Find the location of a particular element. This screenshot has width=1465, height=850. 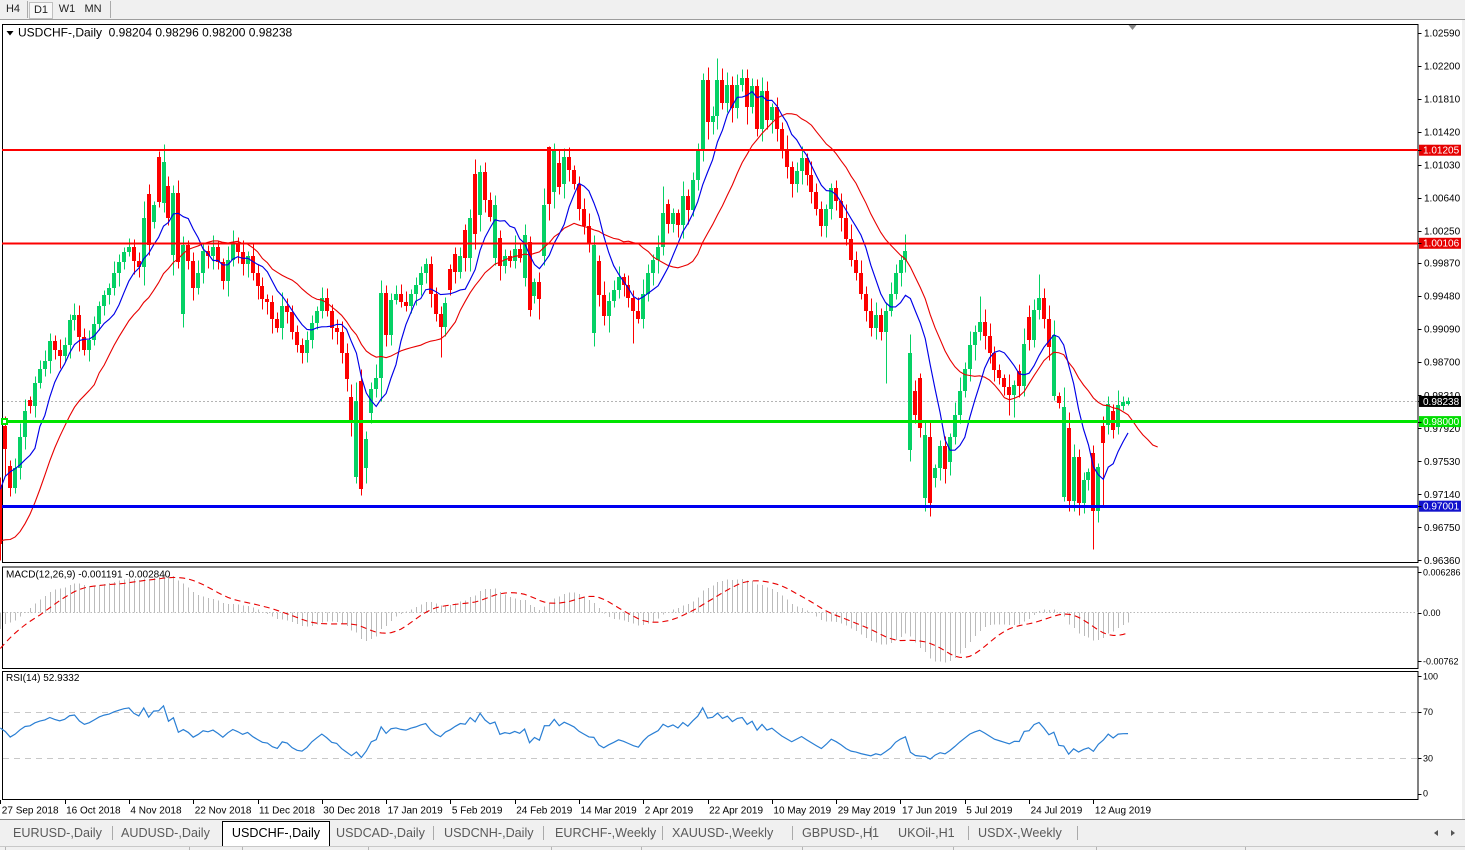

svg-text: 12 Aug 2019 is located at coordinates (1123, 811).